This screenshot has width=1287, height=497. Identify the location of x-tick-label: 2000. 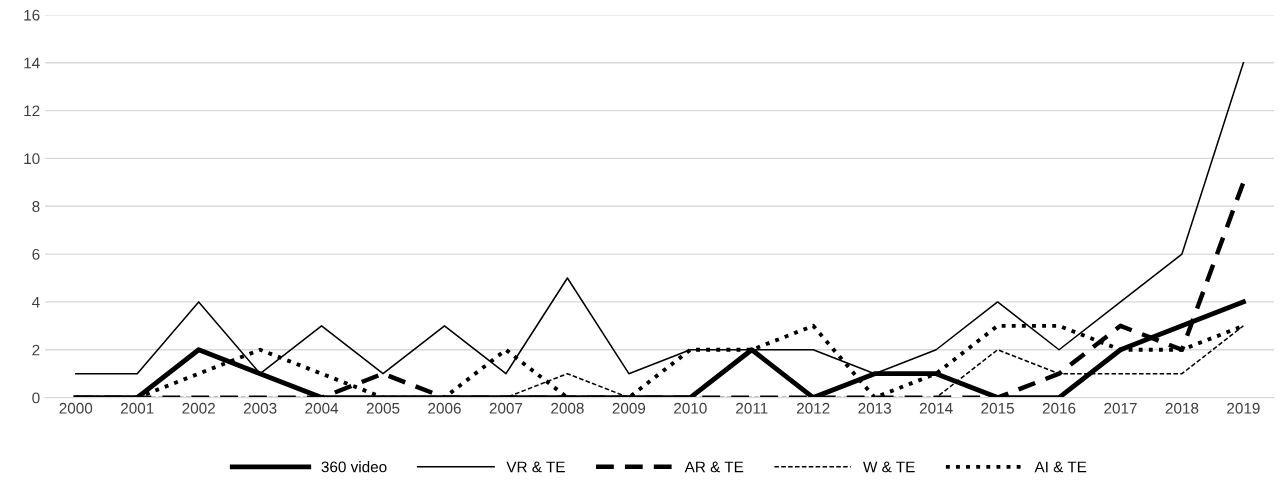
(76, 408).